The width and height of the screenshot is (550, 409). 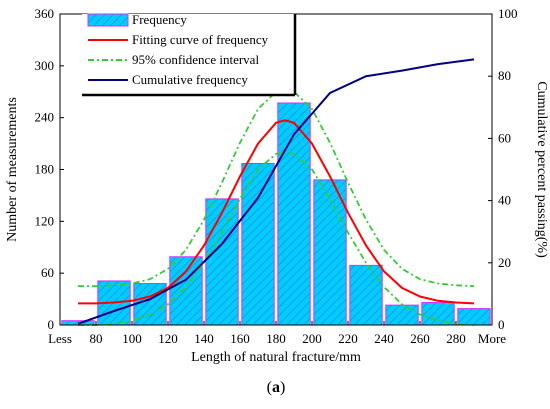 I want to click on caption-letter: a, so click(x=276, y=387).